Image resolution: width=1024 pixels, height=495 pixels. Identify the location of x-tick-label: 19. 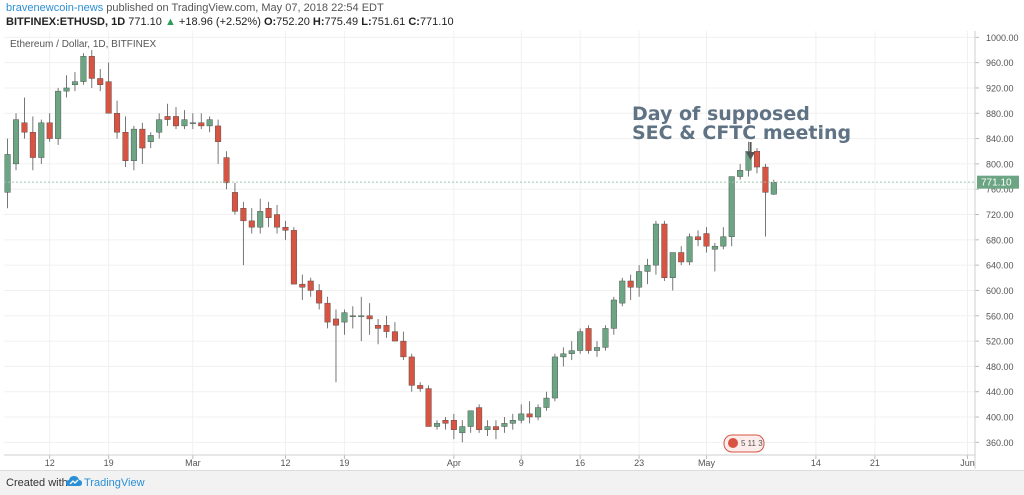
(344, 463).